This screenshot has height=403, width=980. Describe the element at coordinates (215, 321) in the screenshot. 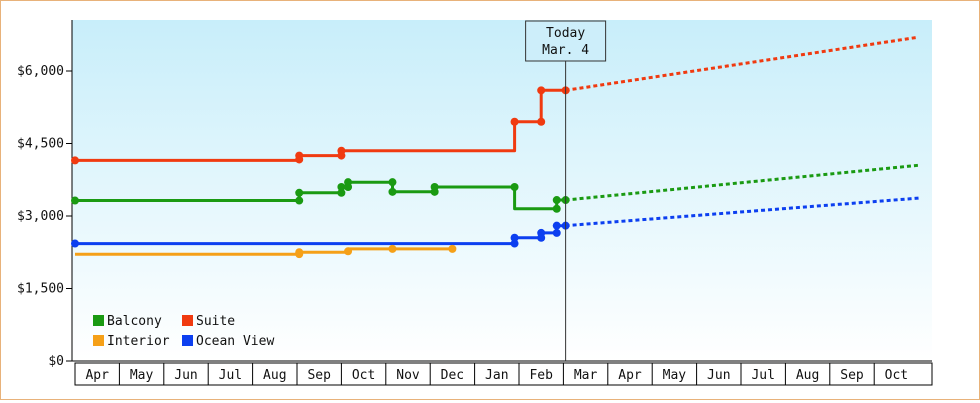

I see `legend-label: Suite` at that location.